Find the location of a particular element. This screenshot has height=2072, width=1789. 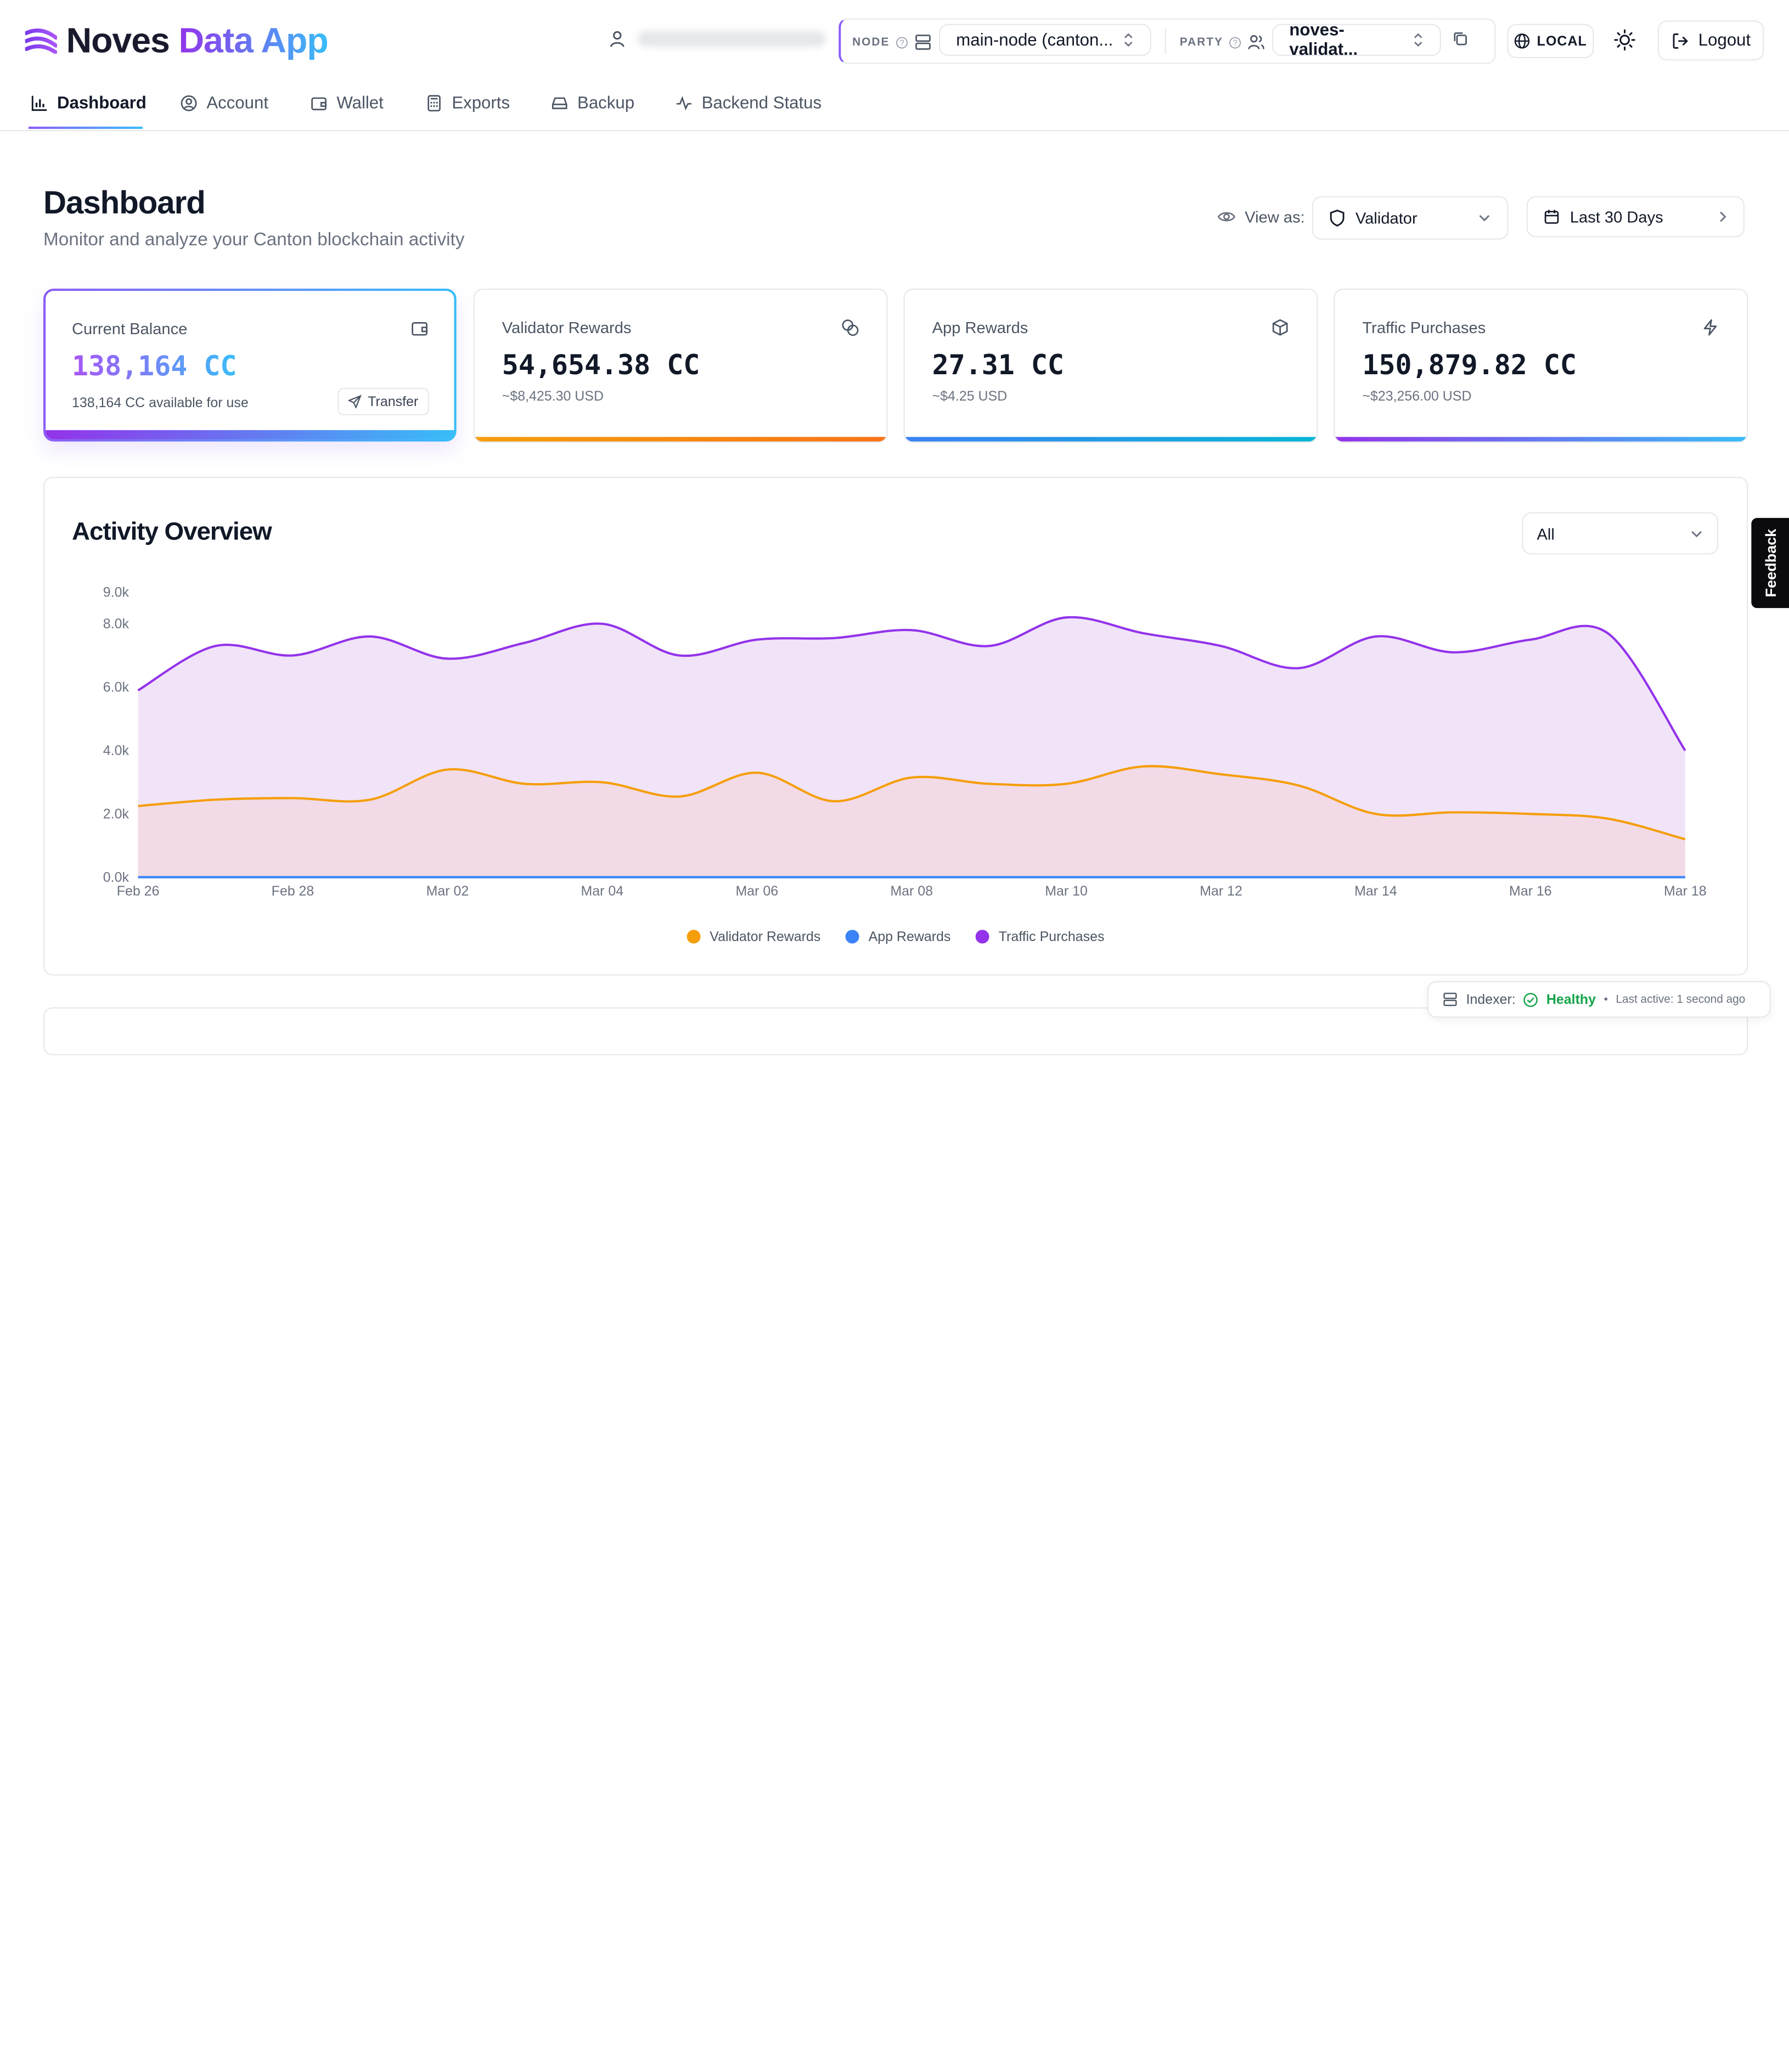

user-menu is located at coordinates (717, 39).